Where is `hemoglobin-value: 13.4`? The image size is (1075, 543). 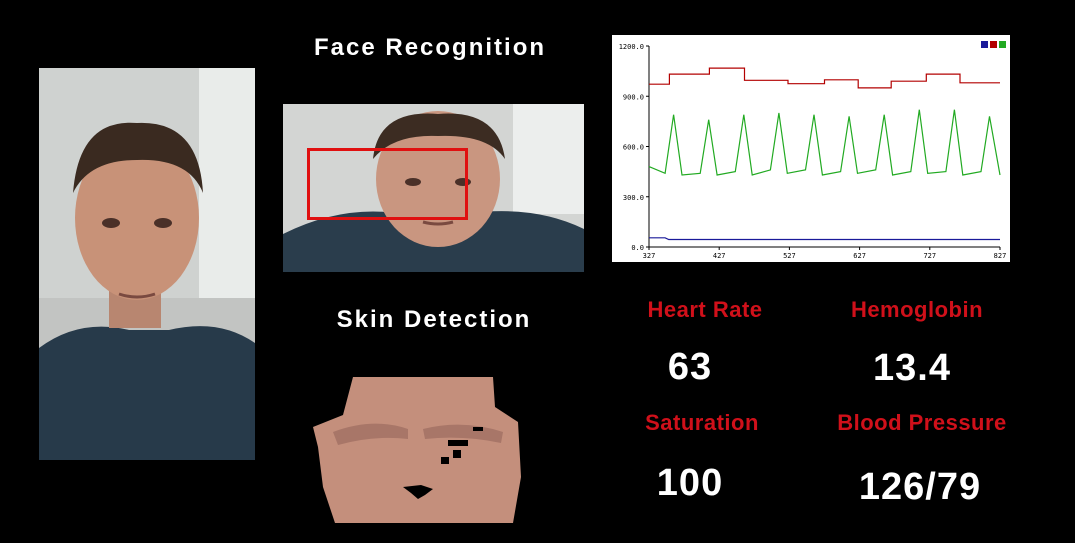
hemoglobin-value: 13.4 is located at coordinates (912, 368).